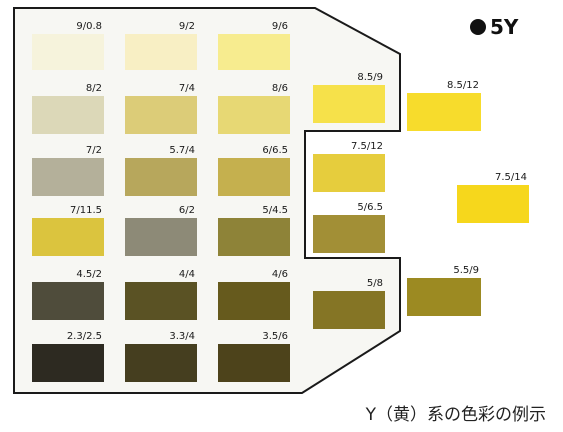  What do you see at coordinates (182, 150) in the screenshot?
I see `swatch-label: 5.7/4` at bounding box center [182, 150].